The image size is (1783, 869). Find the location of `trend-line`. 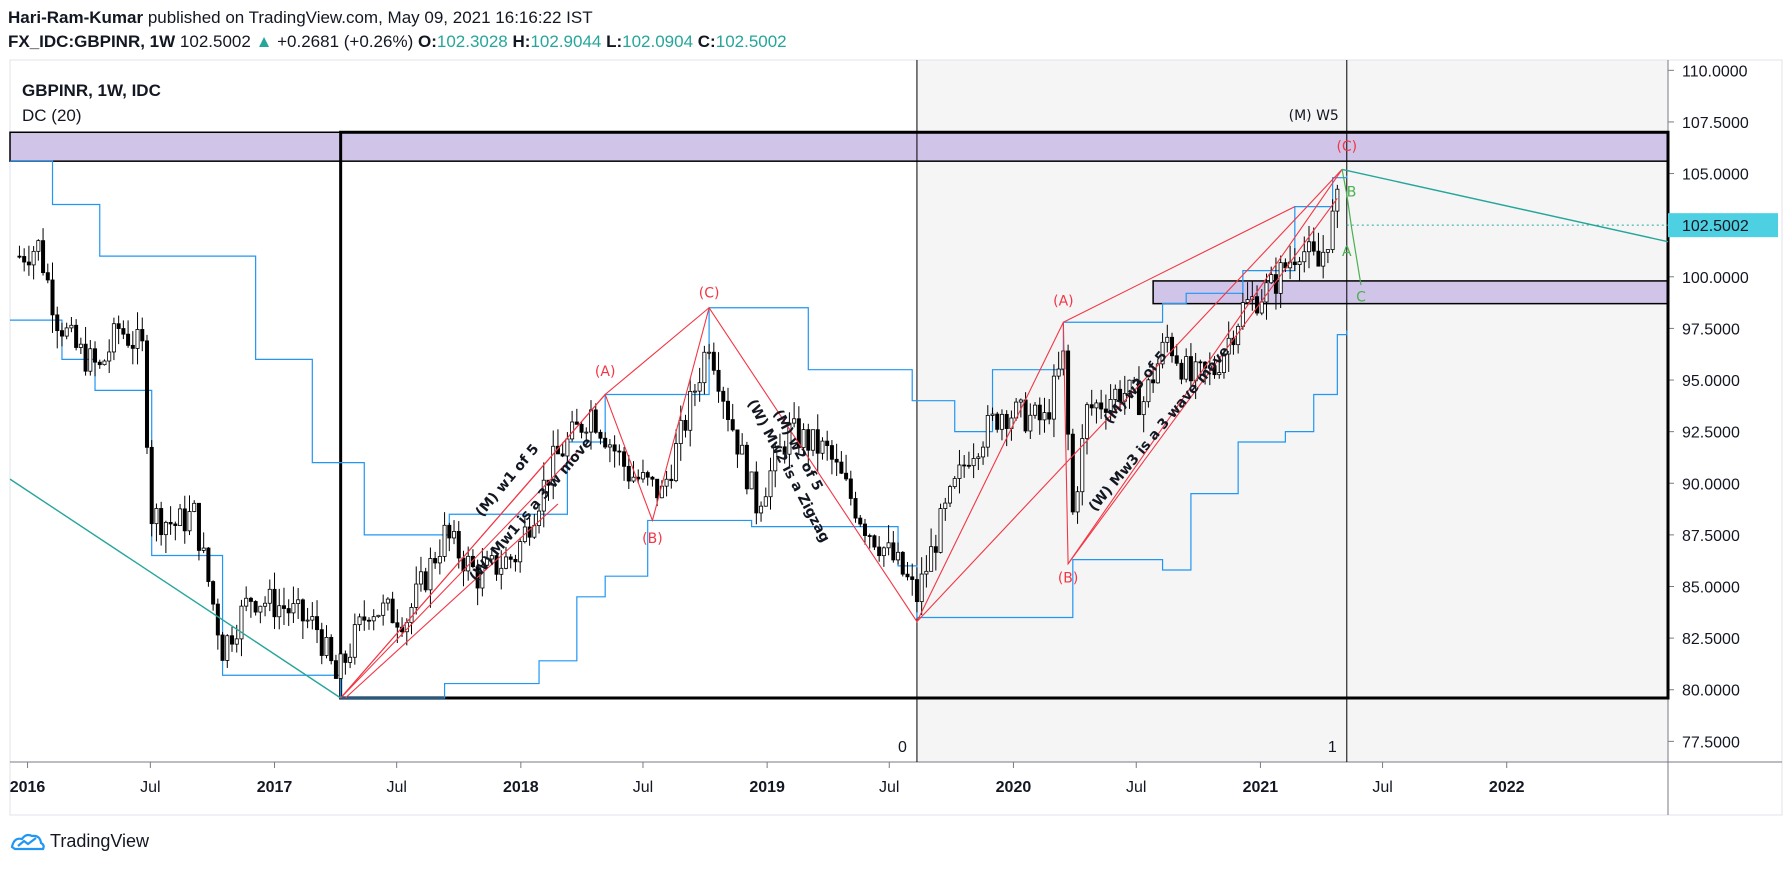

trend-line is located at coordinates (1505, 205).